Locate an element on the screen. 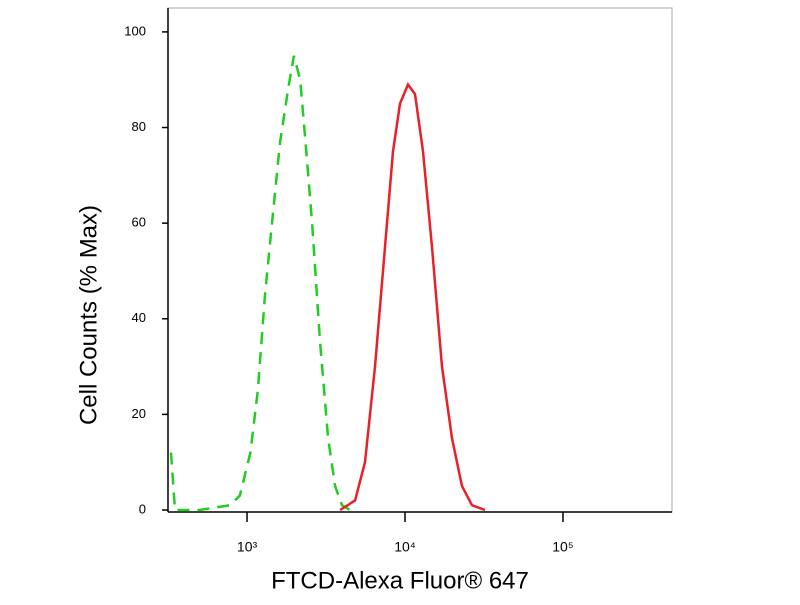 This screenshot has width=800, height=605. x-axis-label: FTCD-Alexa Fluor® 647 is located at coordinates (400, 580).